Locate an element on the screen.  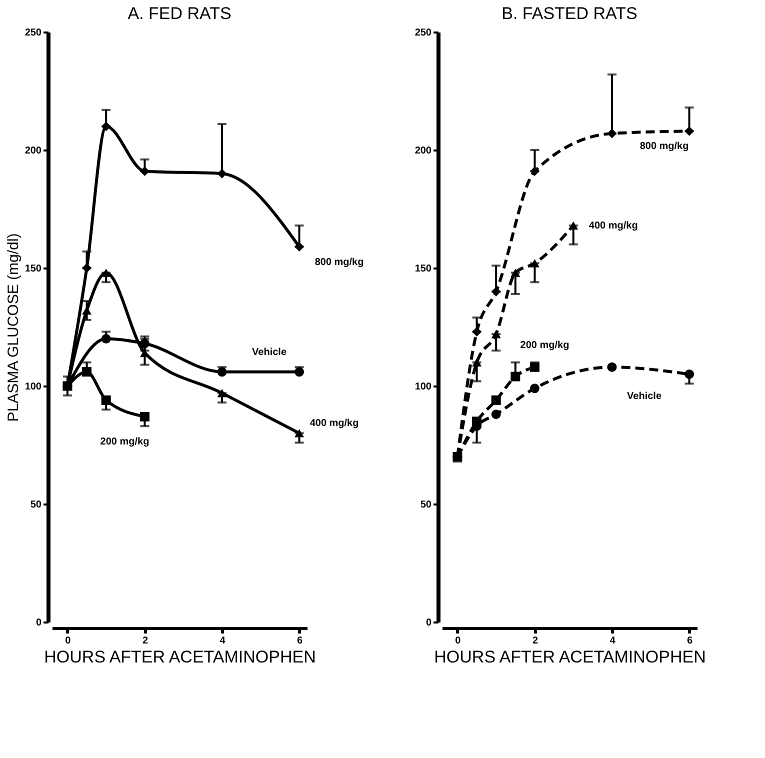
series-label: Vehicle is located at coordinates (269, 352).